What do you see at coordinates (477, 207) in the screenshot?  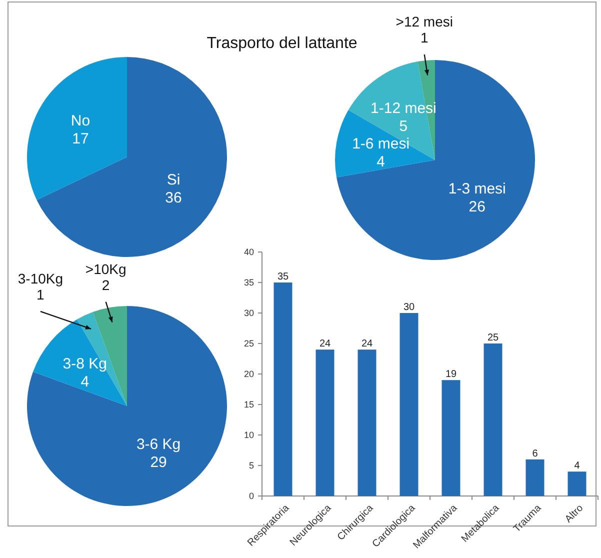 I see `data-label: 26` at bounding box center [477, 207].